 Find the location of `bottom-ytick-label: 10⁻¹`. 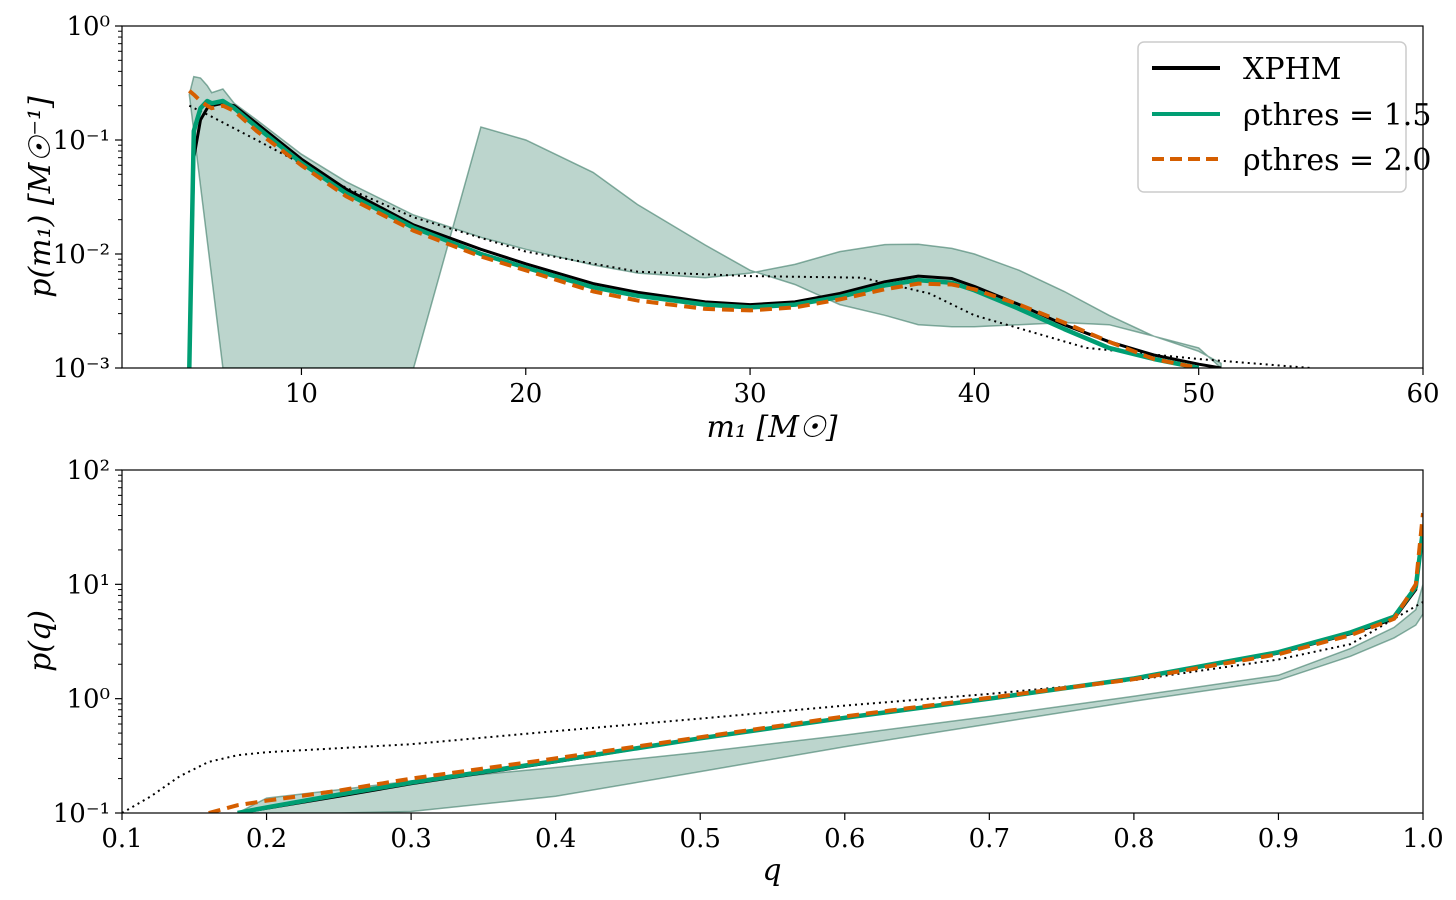

bottom-ytick-label: 10⁻¹ is located at coordinates (81, 814).